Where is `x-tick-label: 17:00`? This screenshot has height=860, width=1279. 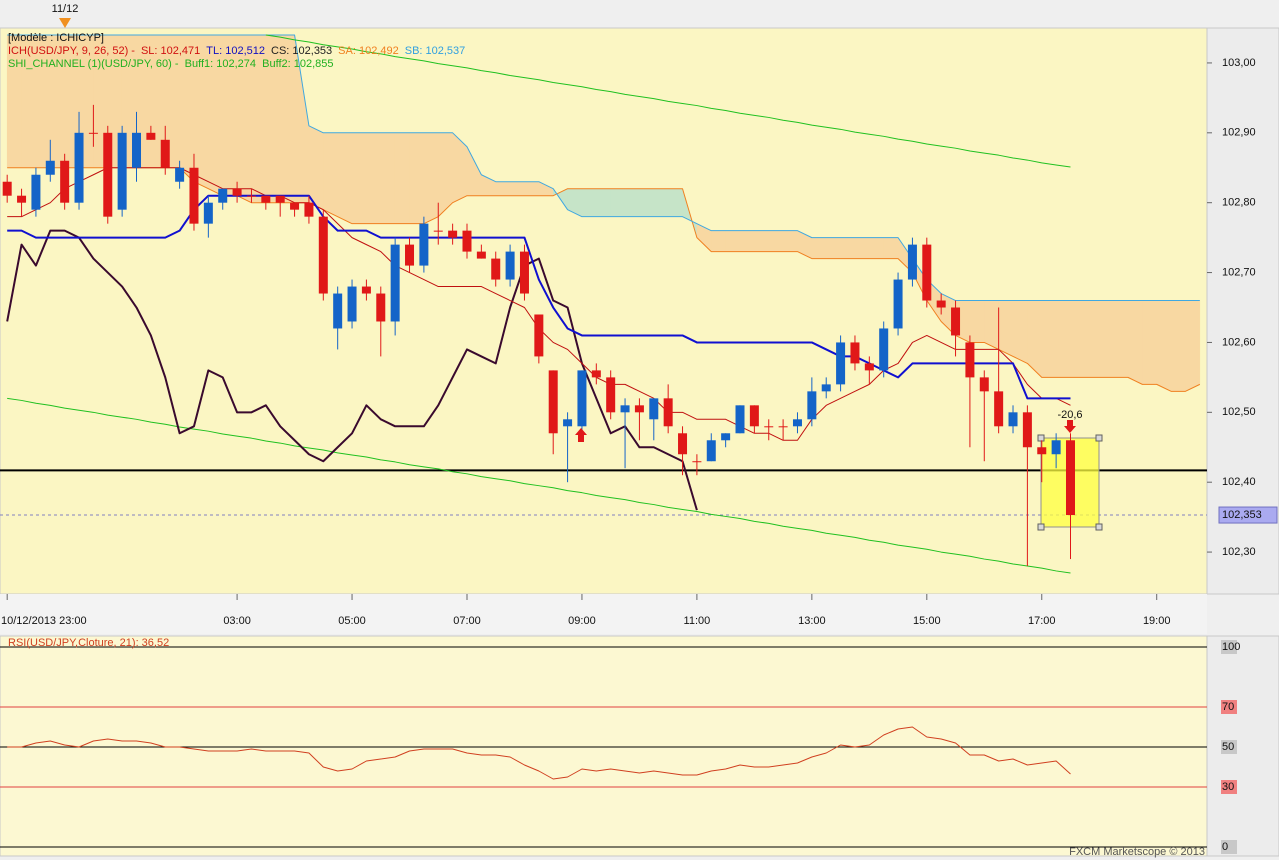 x-tick-label: 17:00 is located at coordinates (1042, 621).